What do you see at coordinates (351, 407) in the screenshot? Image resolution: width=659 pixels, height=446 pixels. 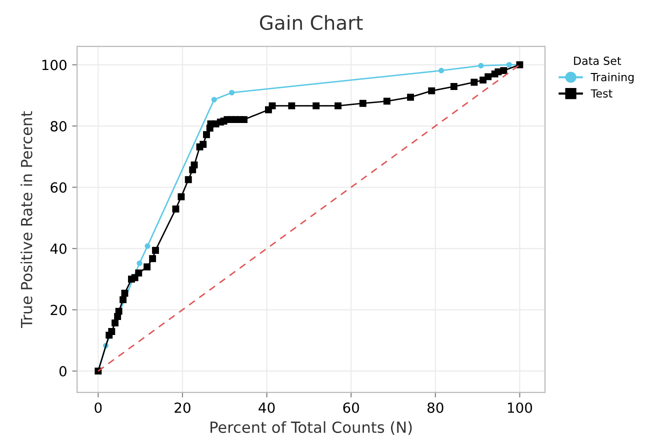 I see `x-tick-label: 60` at bounding box center [351, 407].